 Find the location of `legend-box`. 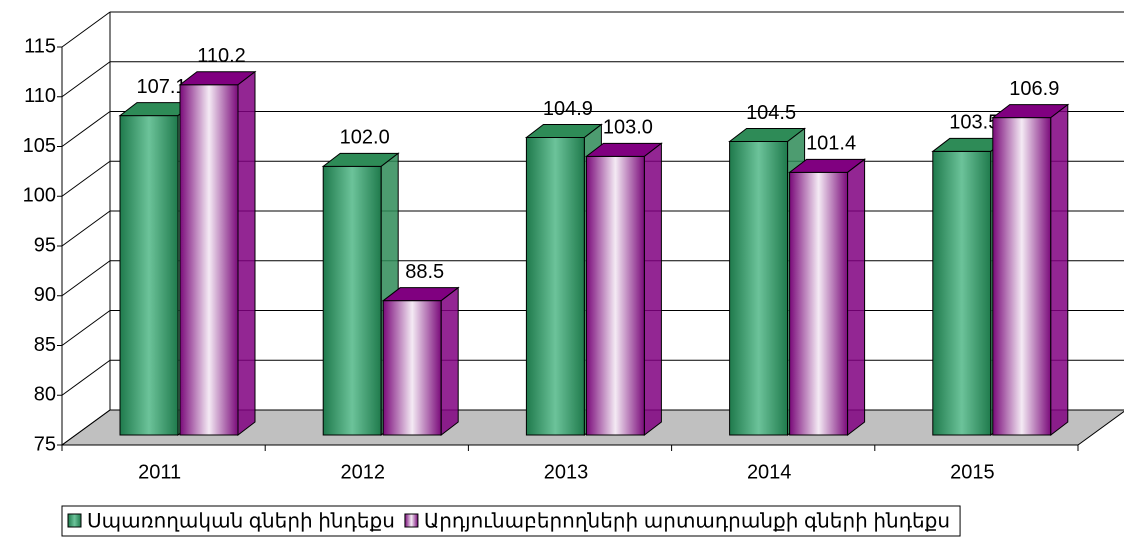

legend-box is located at coordinates (511, 521).